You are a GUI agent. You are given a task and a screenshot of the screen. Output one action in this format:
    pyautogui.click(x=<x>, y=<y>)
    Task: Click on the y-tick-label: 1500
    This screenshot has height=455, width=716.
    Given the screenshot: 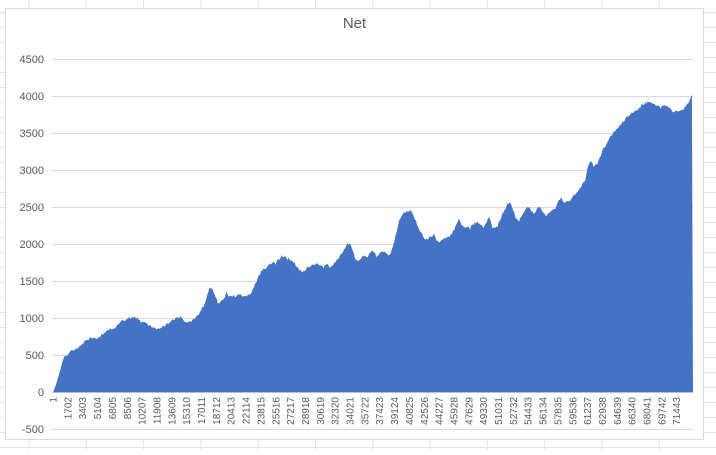 What is the action you would take?
    pyautogui.click(x=32, y=282)
    